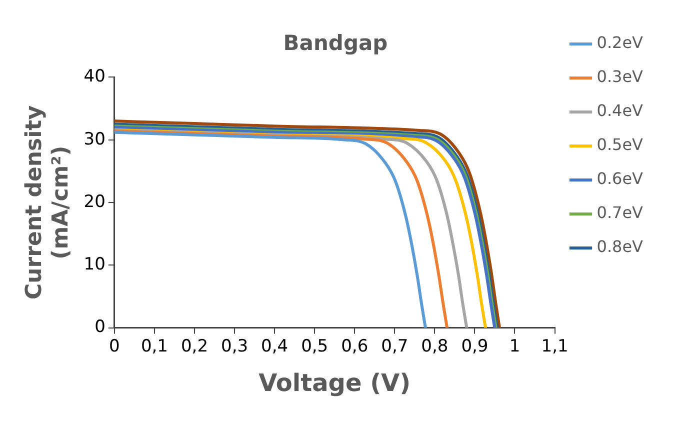 Image resolution: width=673 pixels, height=425 pixels. I want to click on y-tick-label: 10, so click(95, 264).